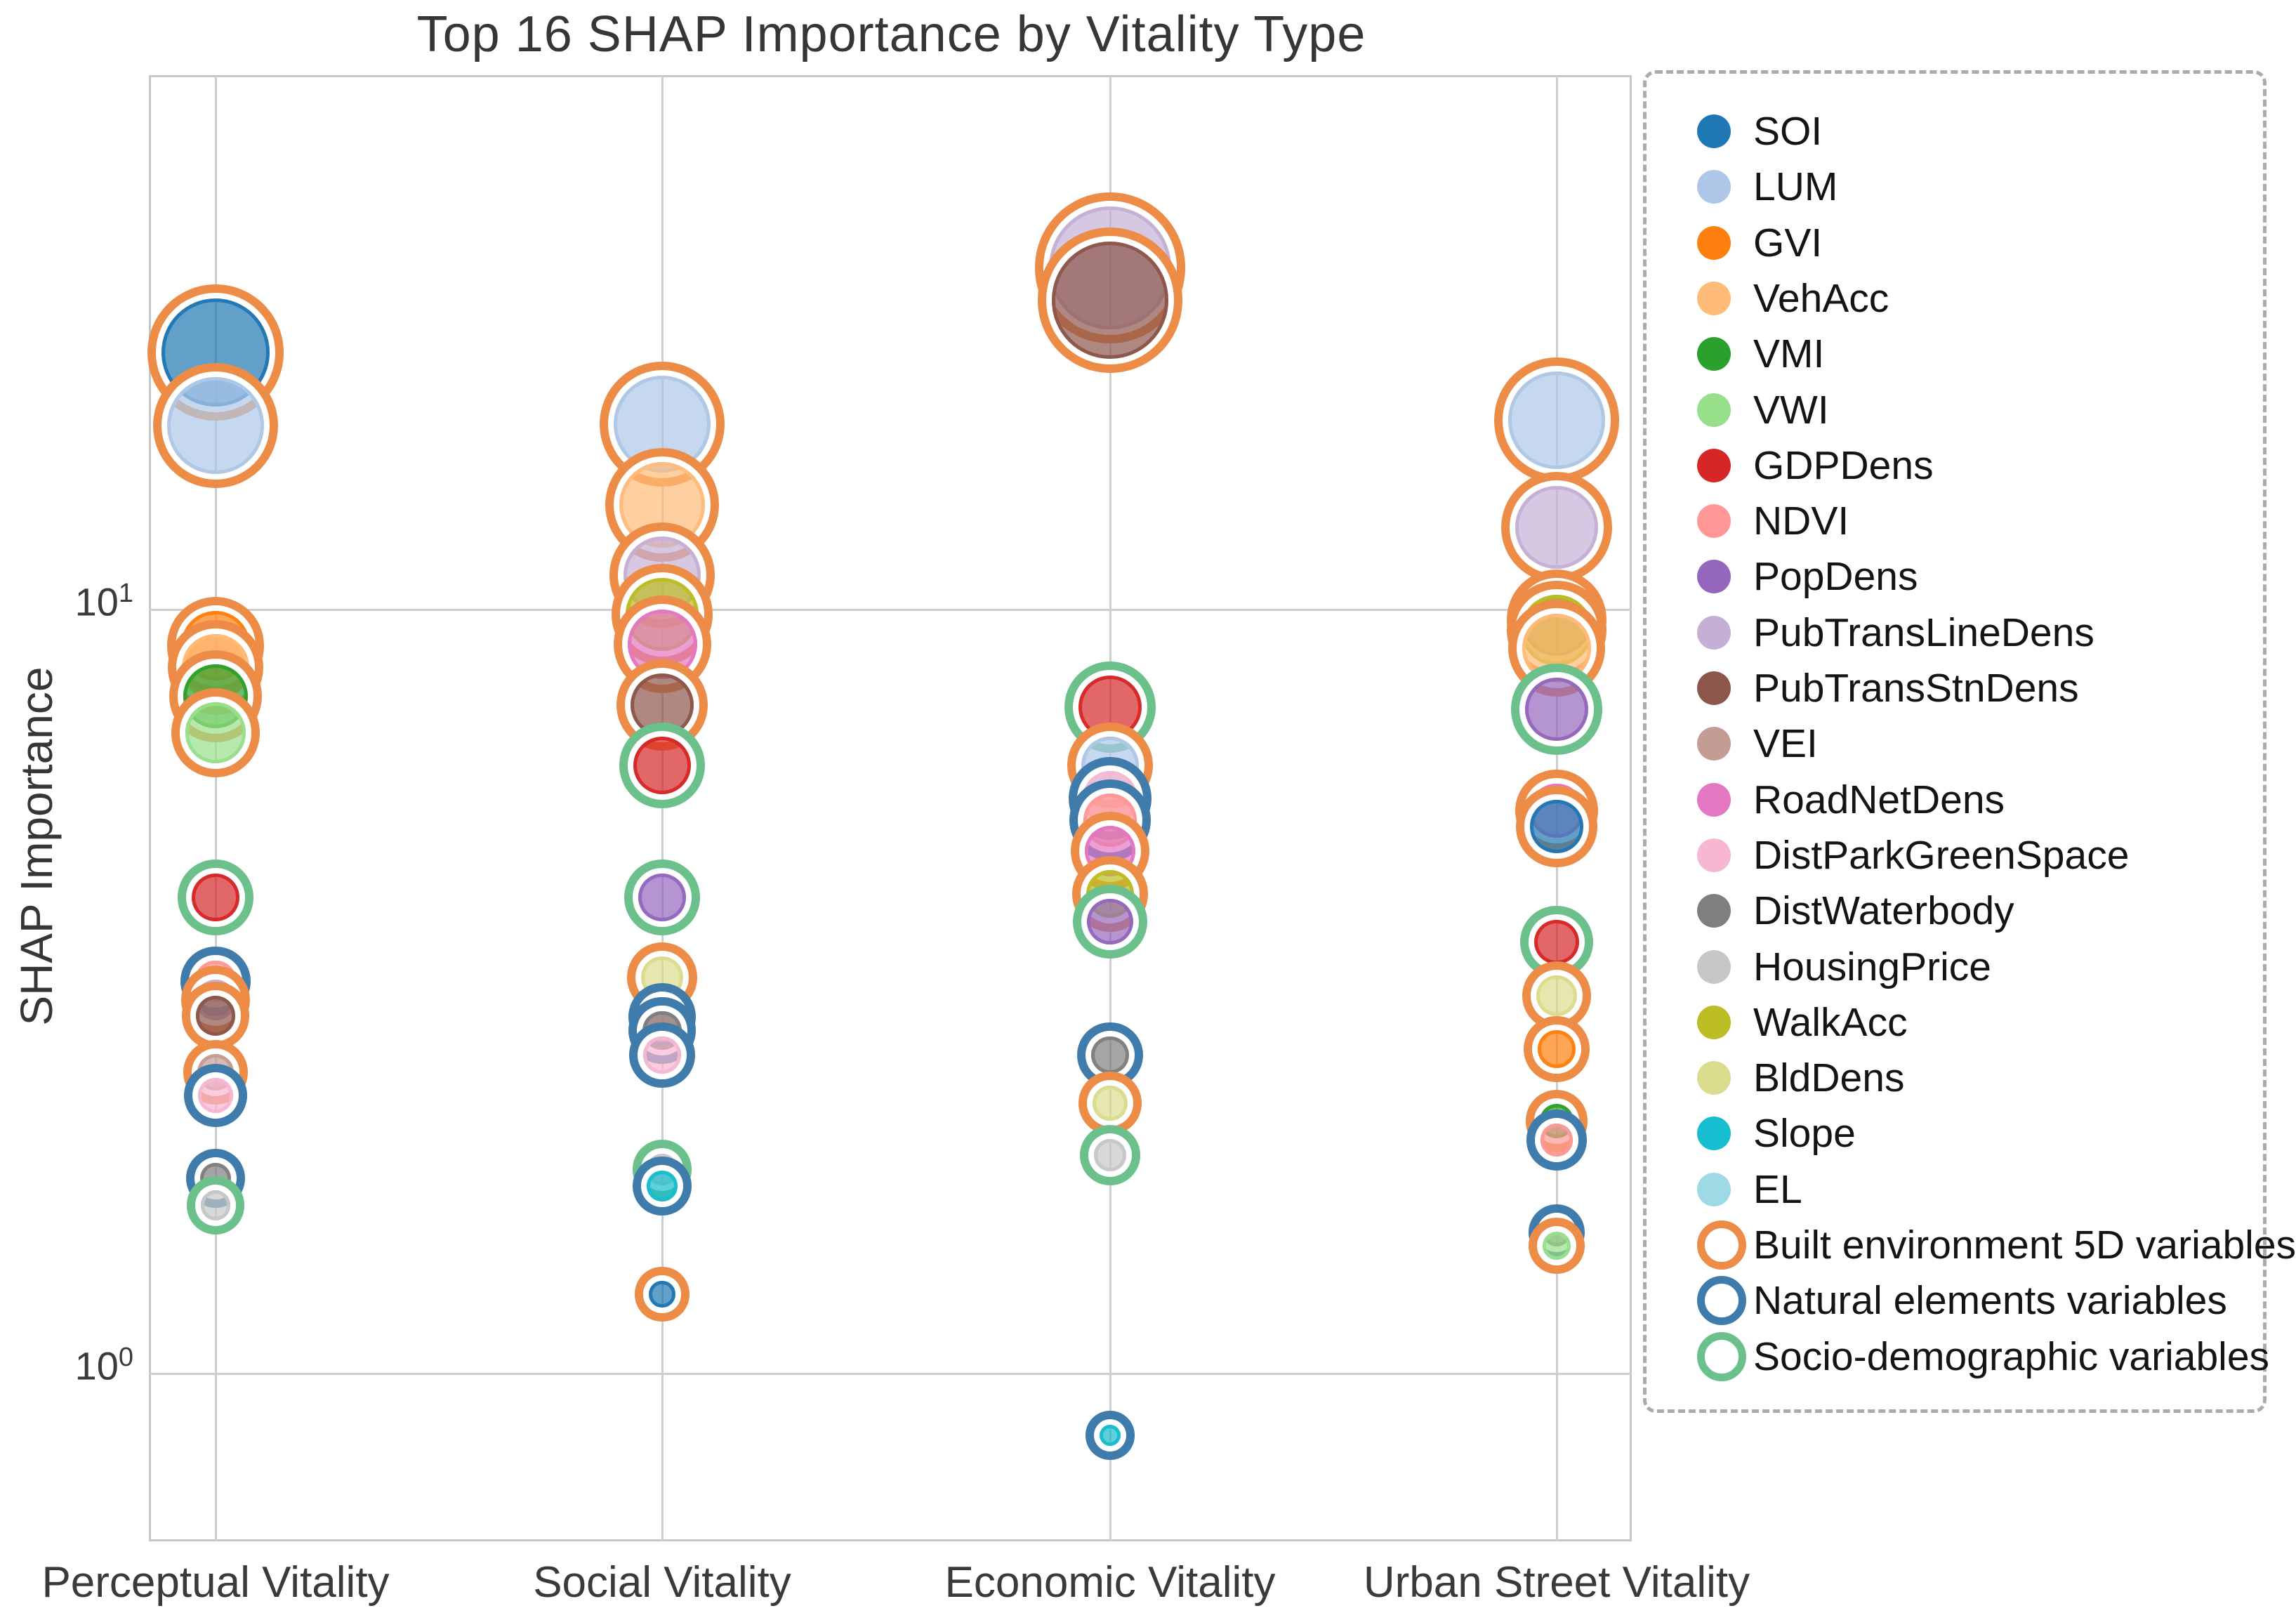 The height and width of the screenshot is (1613, 2296). What do you see at coordinates (2024, 1245) in the screenshot?
I see `legend-label: Built environment 5D variables` at bounding box center [2024, 1245].